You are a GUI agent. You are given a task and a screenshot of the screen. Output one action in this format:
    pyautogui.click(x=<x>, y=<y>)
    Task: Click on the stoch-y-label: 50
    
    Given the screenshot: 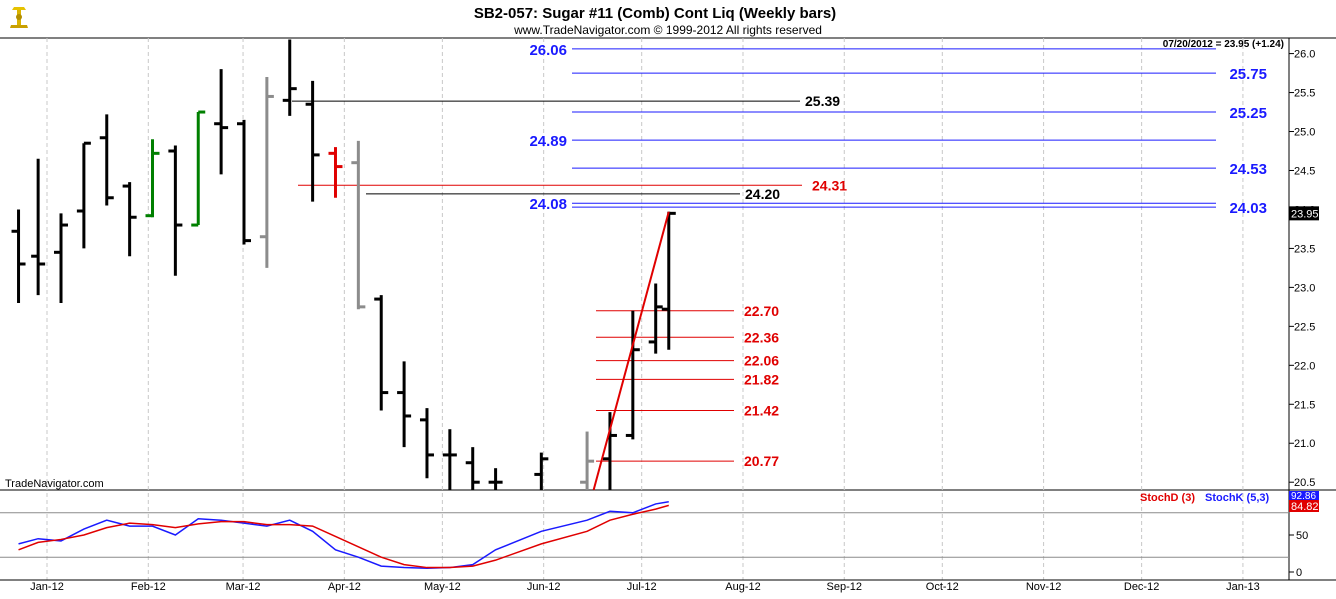 What is the action you would take?
    pyautogui.click(x=1302, y=536)
    